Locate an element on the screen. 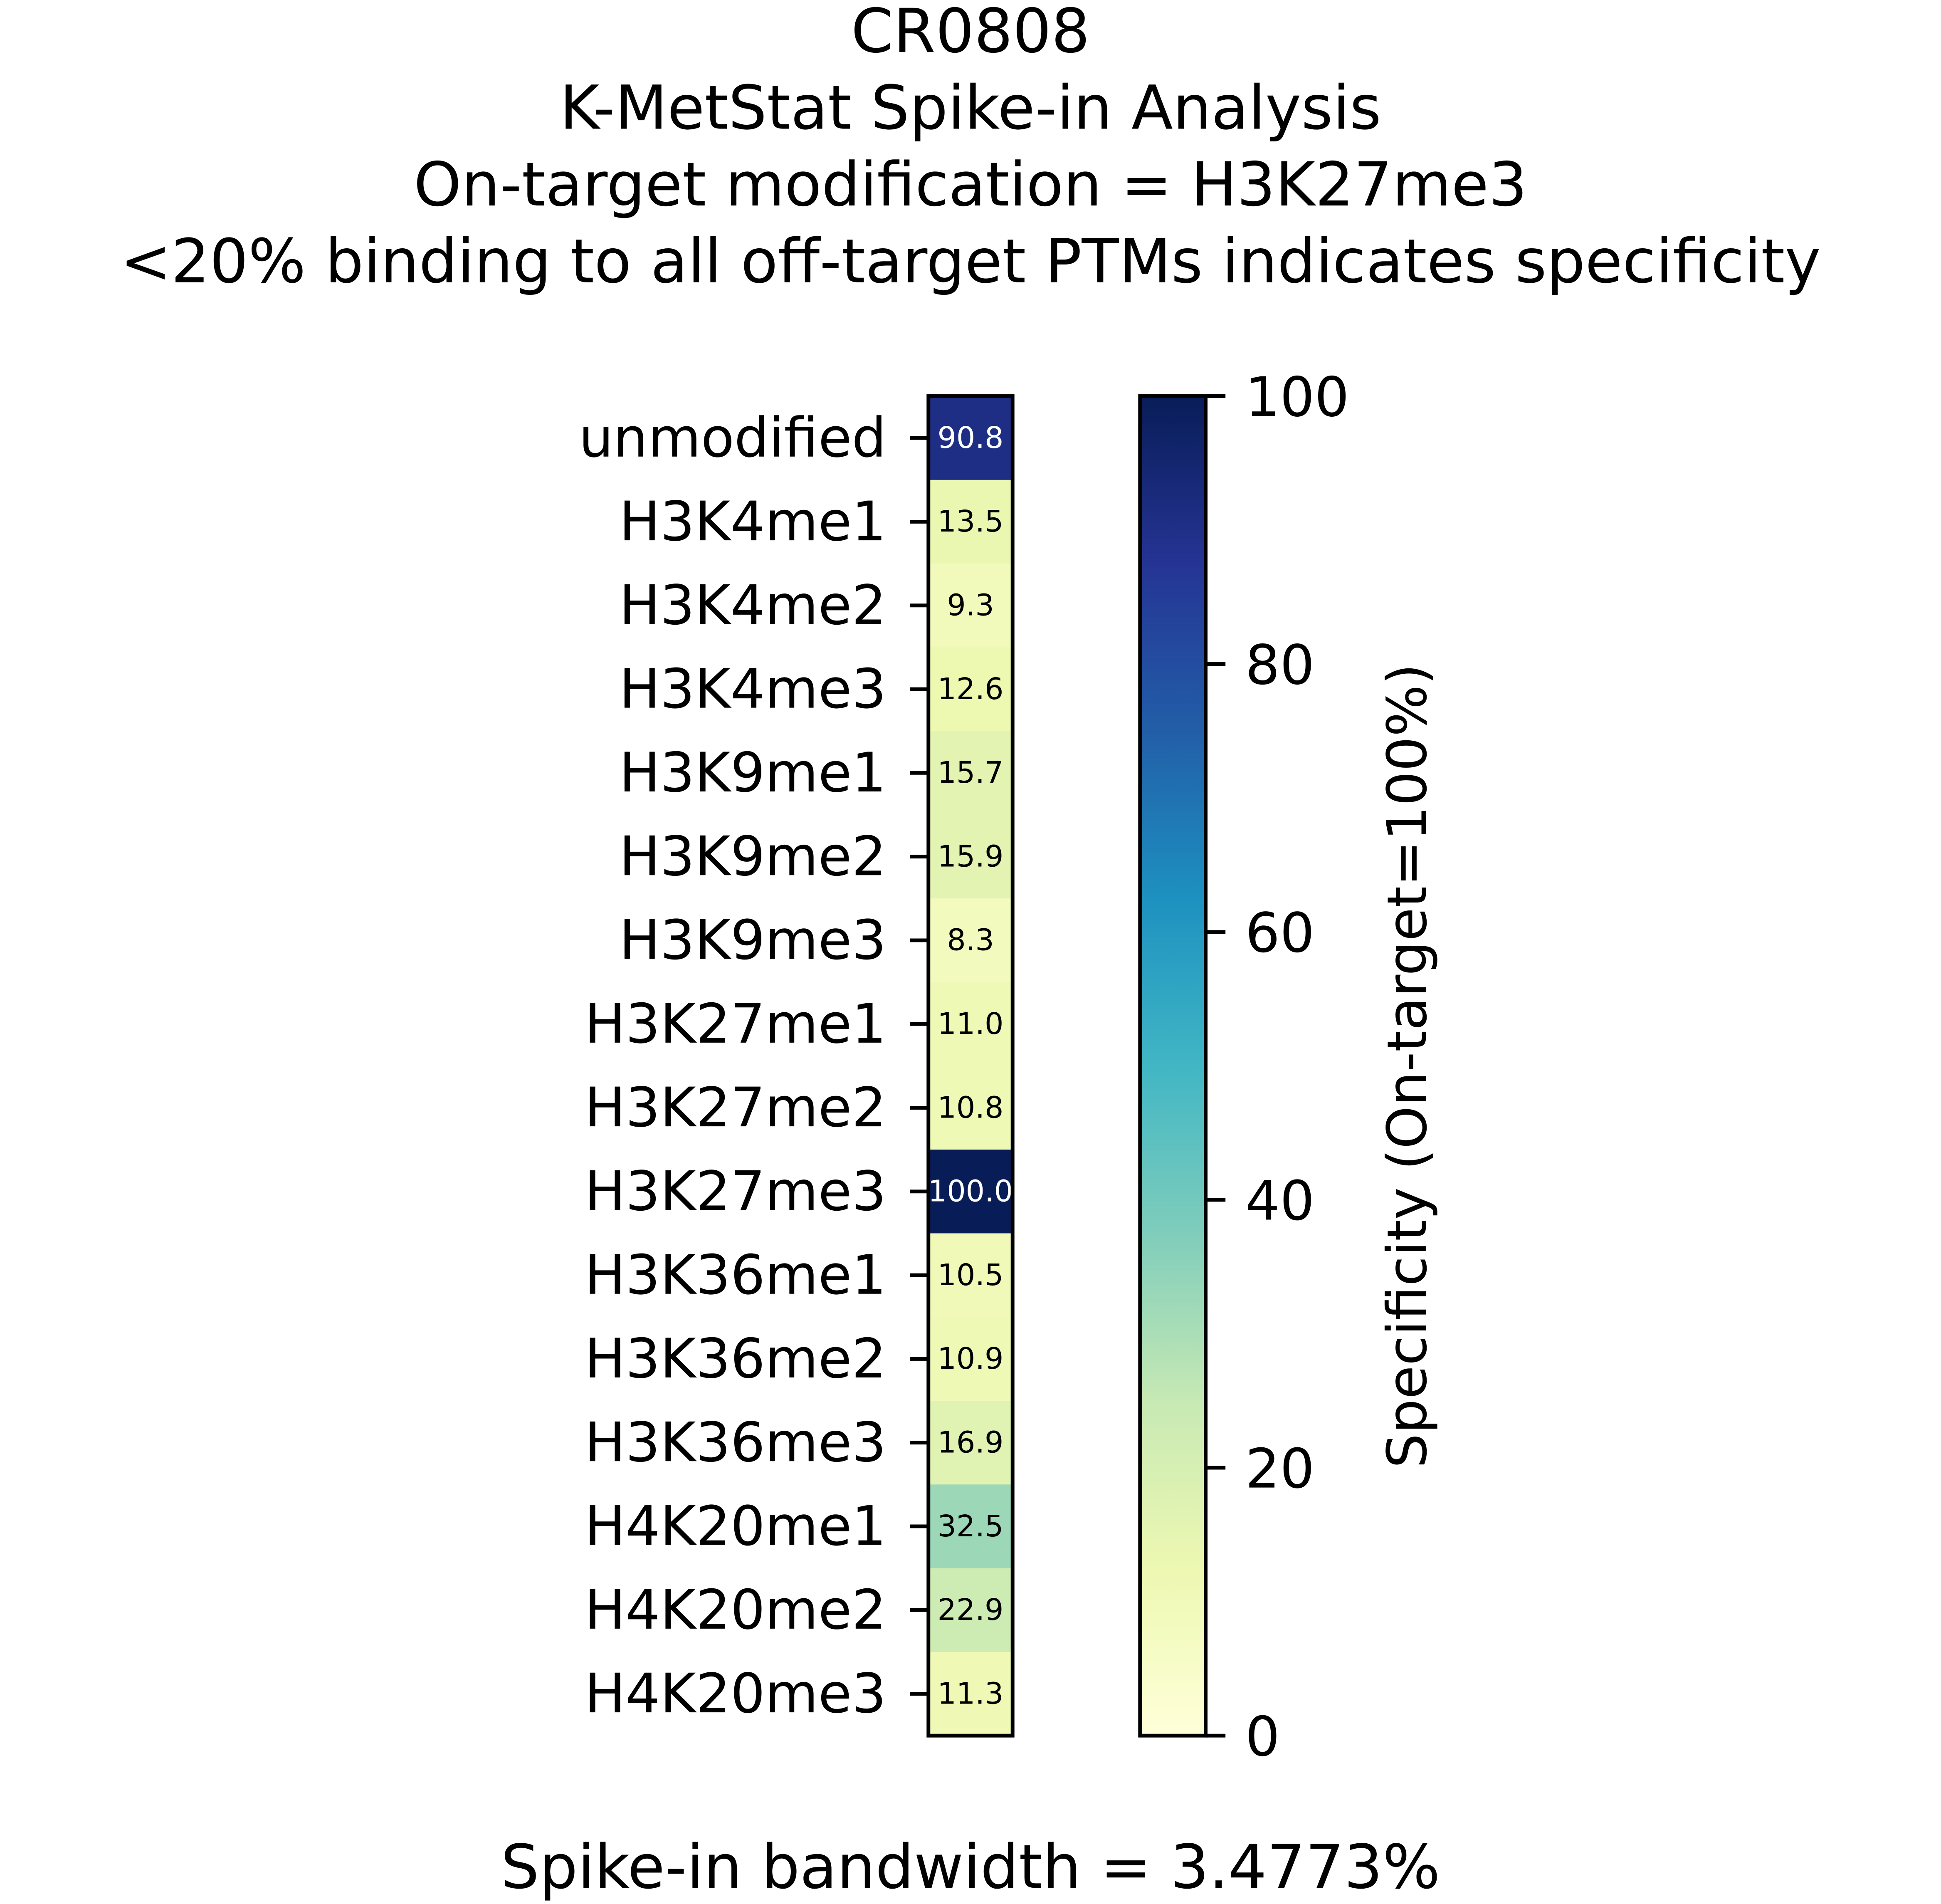  cell-value-label: 11.3 is located at coordinates (970, 1693).